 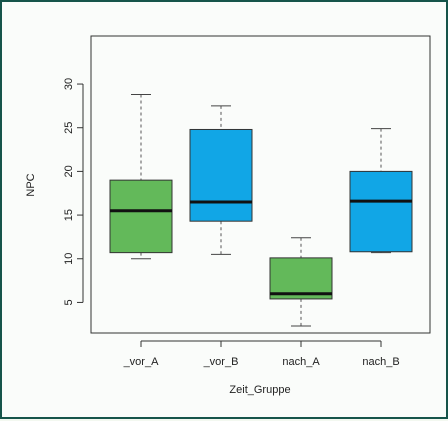 I want to click on y-tick-label: 20, so click(x=69, y=171).